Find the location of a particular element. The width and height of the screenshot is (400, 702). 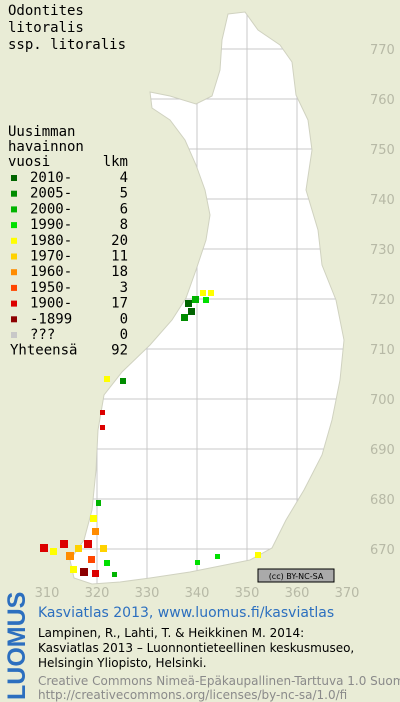

legend-count: 4 is located at coordinates (124, 178).